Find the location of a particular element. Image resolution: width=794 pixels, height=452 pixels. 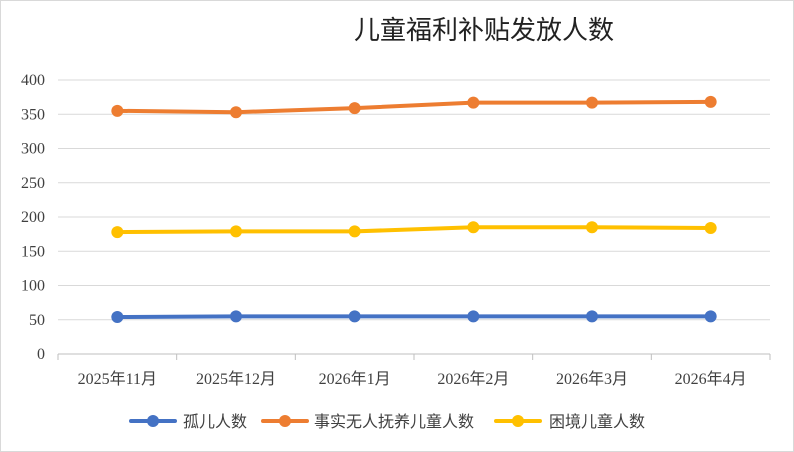

y-tick-label: 100 is located at coordinates (33, 286).